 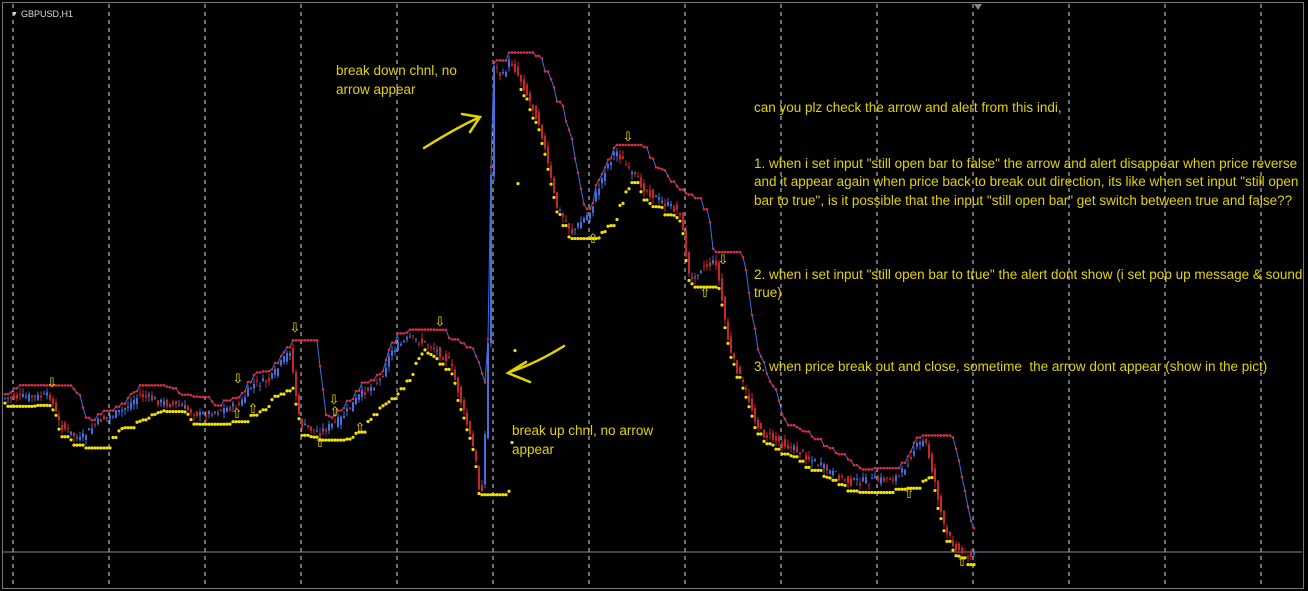 I want to click on triangle-down-icon: ▼, so click(x=14, y=14).